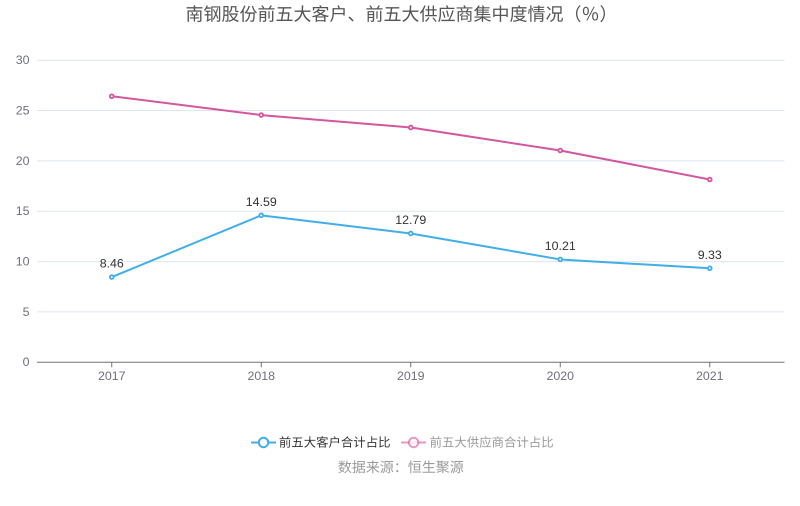 The height and width of the screenshot is (506, 800). I want to click on svg-text: 0, so click(26, 362).